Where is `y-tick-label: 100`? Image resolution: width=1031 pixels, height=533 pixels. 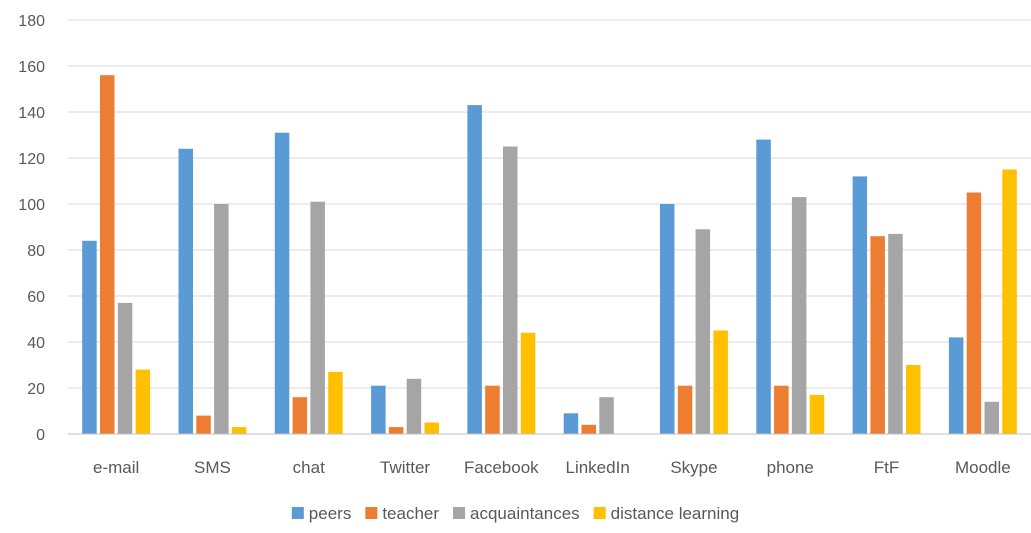
y-tick-label: 100 is located at coordinates (31, 205).